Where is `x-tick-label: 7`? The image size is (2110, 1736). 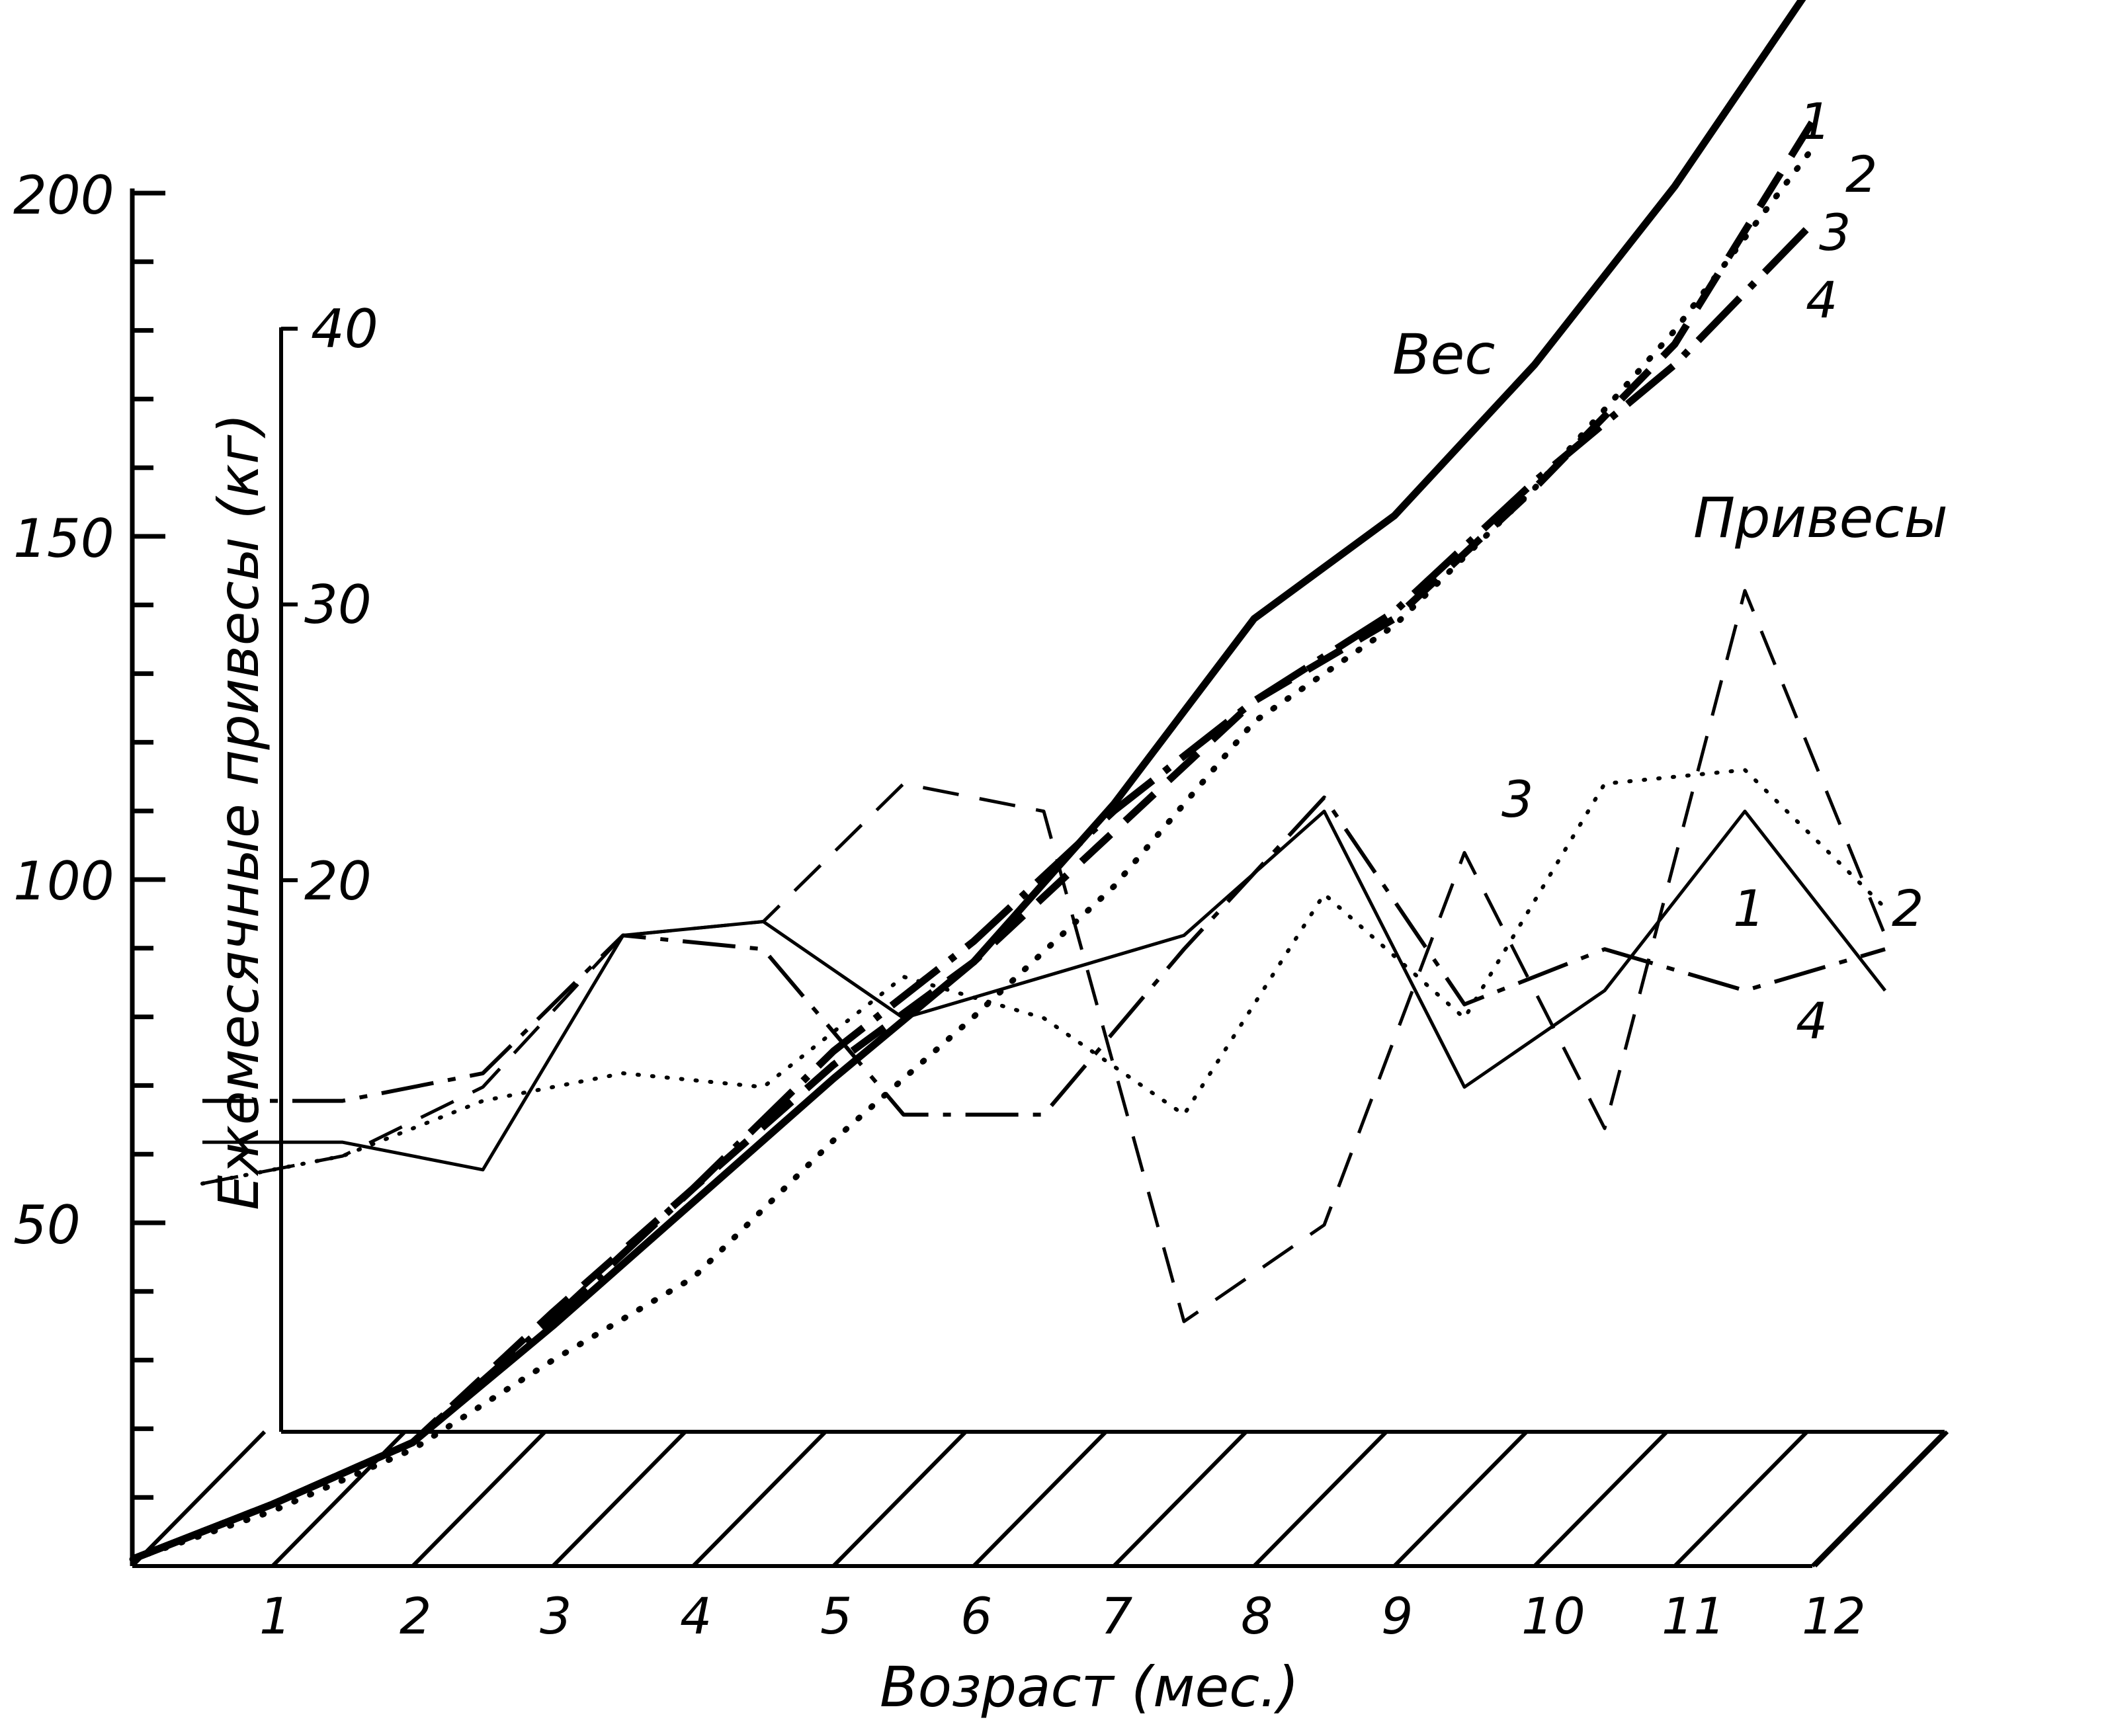
x-tick-label: 7 is located at coordinates (1116, 1616).